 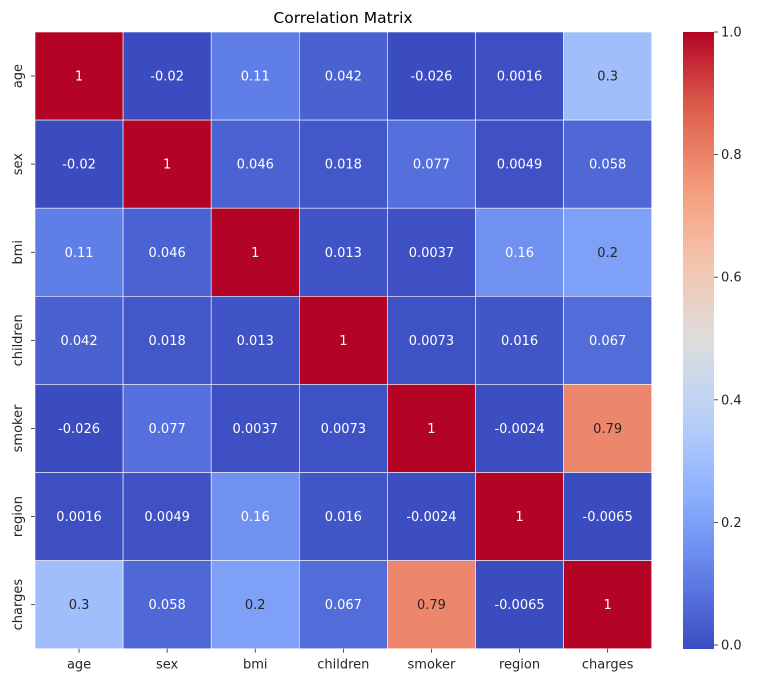 What do you see at coordinates (18, 428) in the screenshot?
I see `y-tick-label: smoker` at bounding box center [18, 428].